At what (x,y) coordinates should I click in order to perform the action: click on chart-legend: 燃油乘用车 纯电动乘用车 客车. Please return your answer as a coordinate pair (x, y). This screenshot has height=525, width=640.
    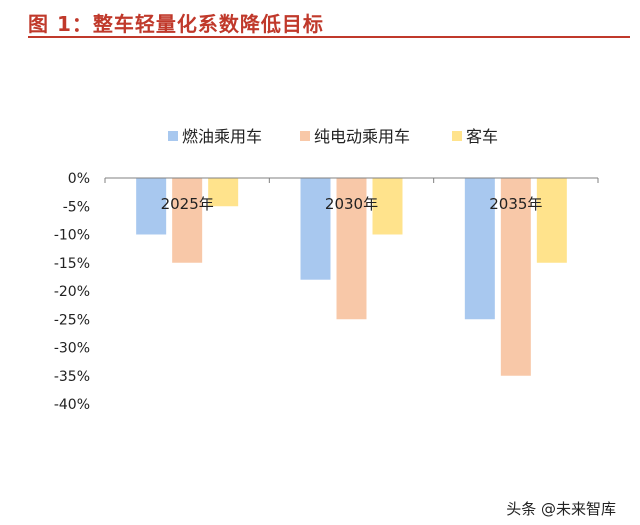
    Looking at the image, I should click on (333, 136).